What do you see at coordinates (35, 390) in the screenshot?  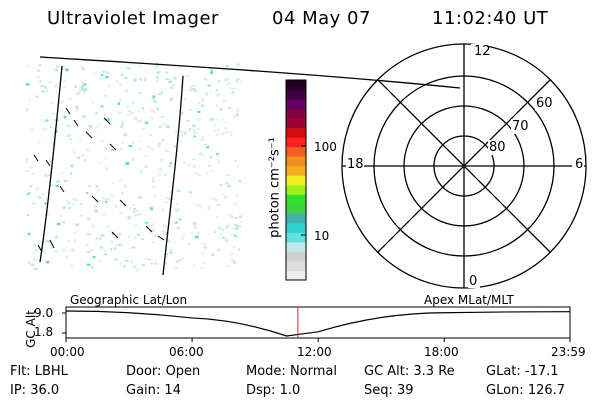 I see `status-ip: IP: 36.0` at bounding box center [35, 390].